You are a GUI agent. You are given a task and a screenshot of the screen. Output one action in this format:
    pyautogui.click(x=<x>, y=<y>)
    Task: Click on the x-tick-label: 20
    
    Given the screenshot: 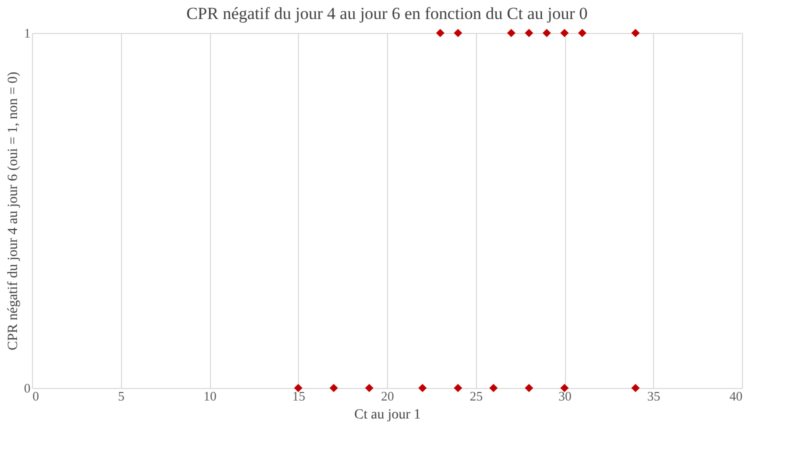 What is the action you would take?
    pyautogui.click(x=387, y=396)
    